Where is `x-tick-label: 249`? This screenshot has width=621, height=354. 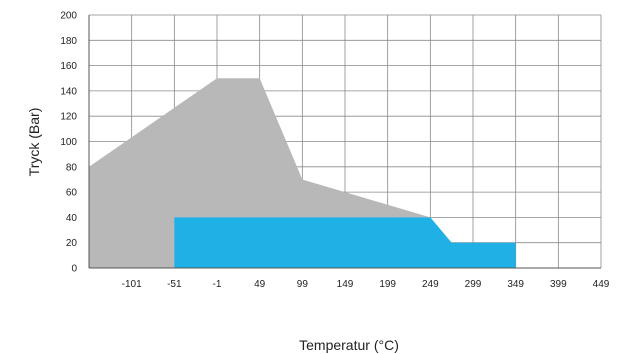 x-tick-label: 249 is located at coordinates (430, 284).